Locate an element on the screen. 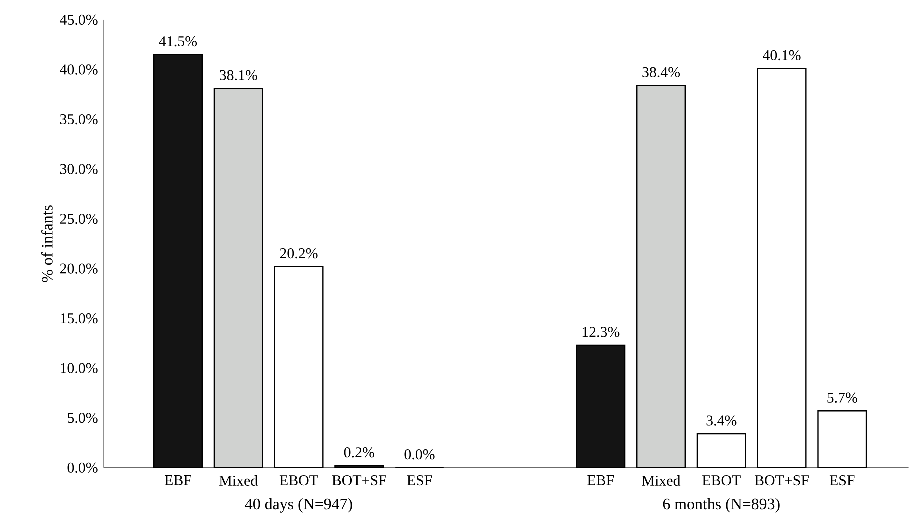 The width and height of the screenshot is (909, 521). y-tick-label: 35.0% is located at coordinates (79, 119).